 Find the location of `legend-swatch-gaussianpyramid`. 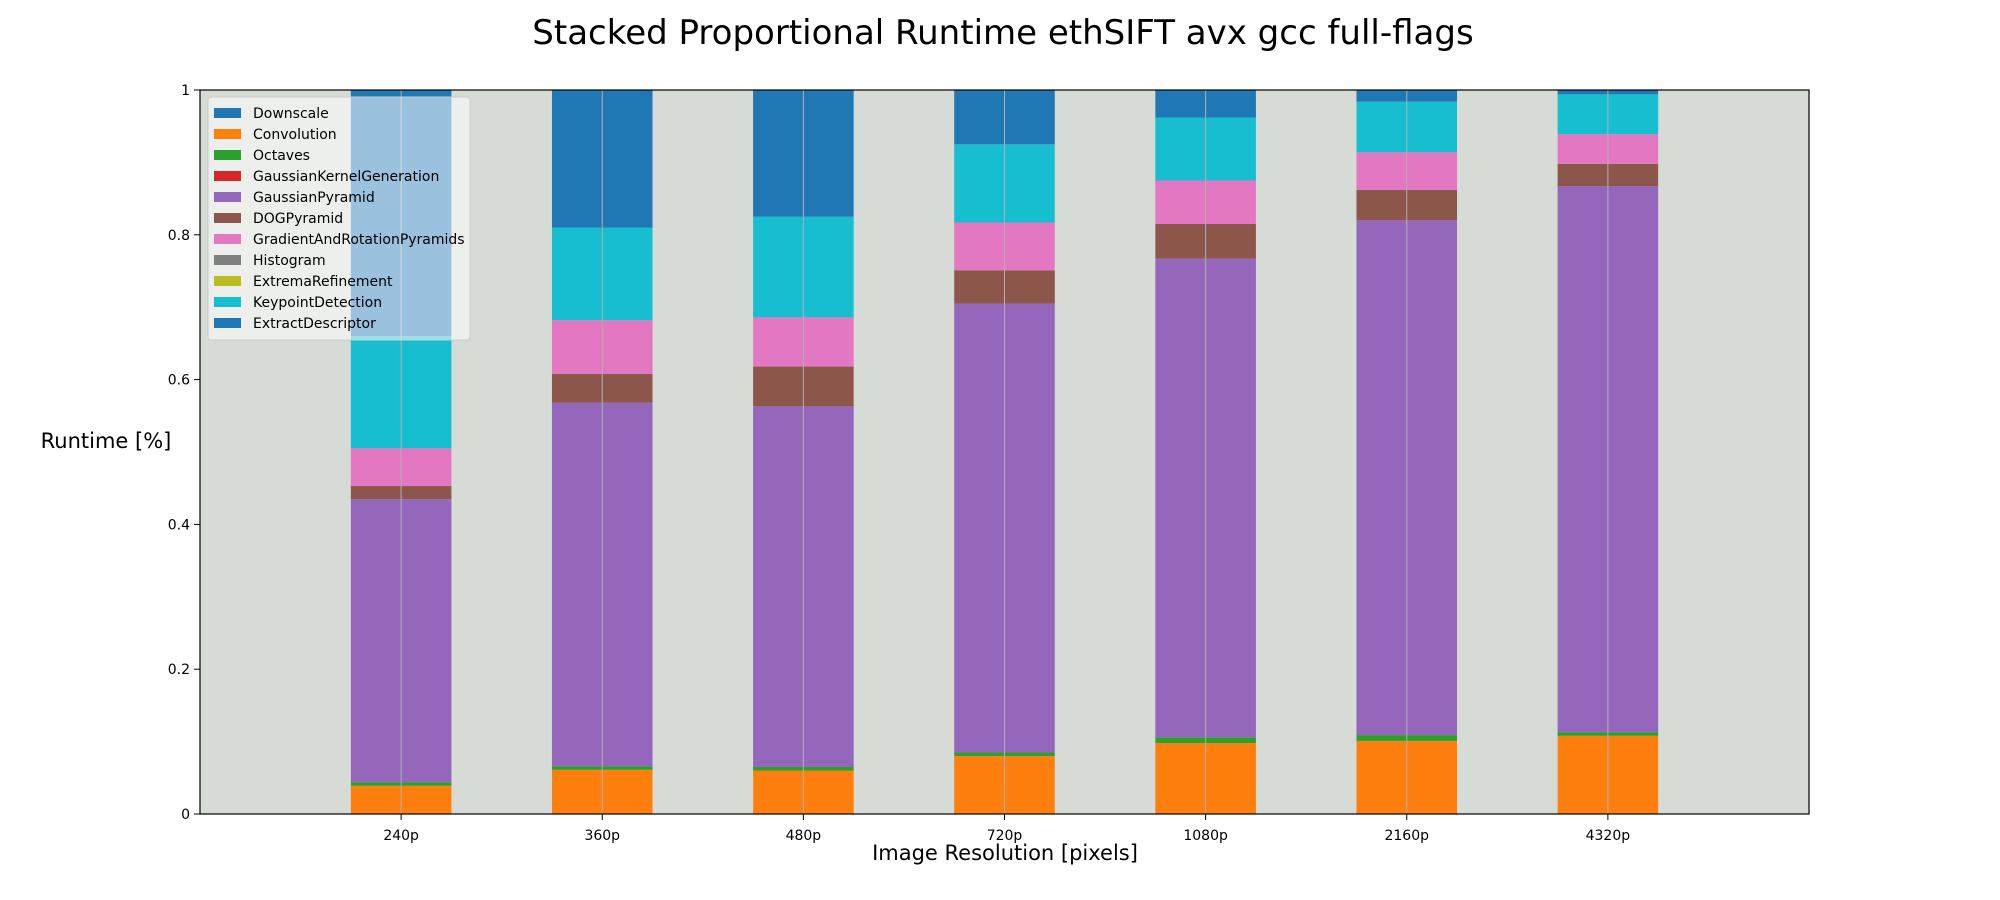

legend-swatch-gaussianpyramid is located at coordinates (227, 197).